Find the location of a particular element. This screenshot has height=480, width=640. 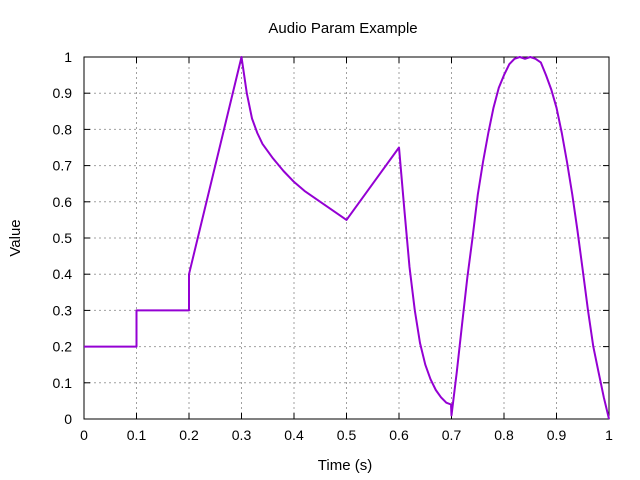

x-tick-label: 0.7 is located at coordinates (452, 435).